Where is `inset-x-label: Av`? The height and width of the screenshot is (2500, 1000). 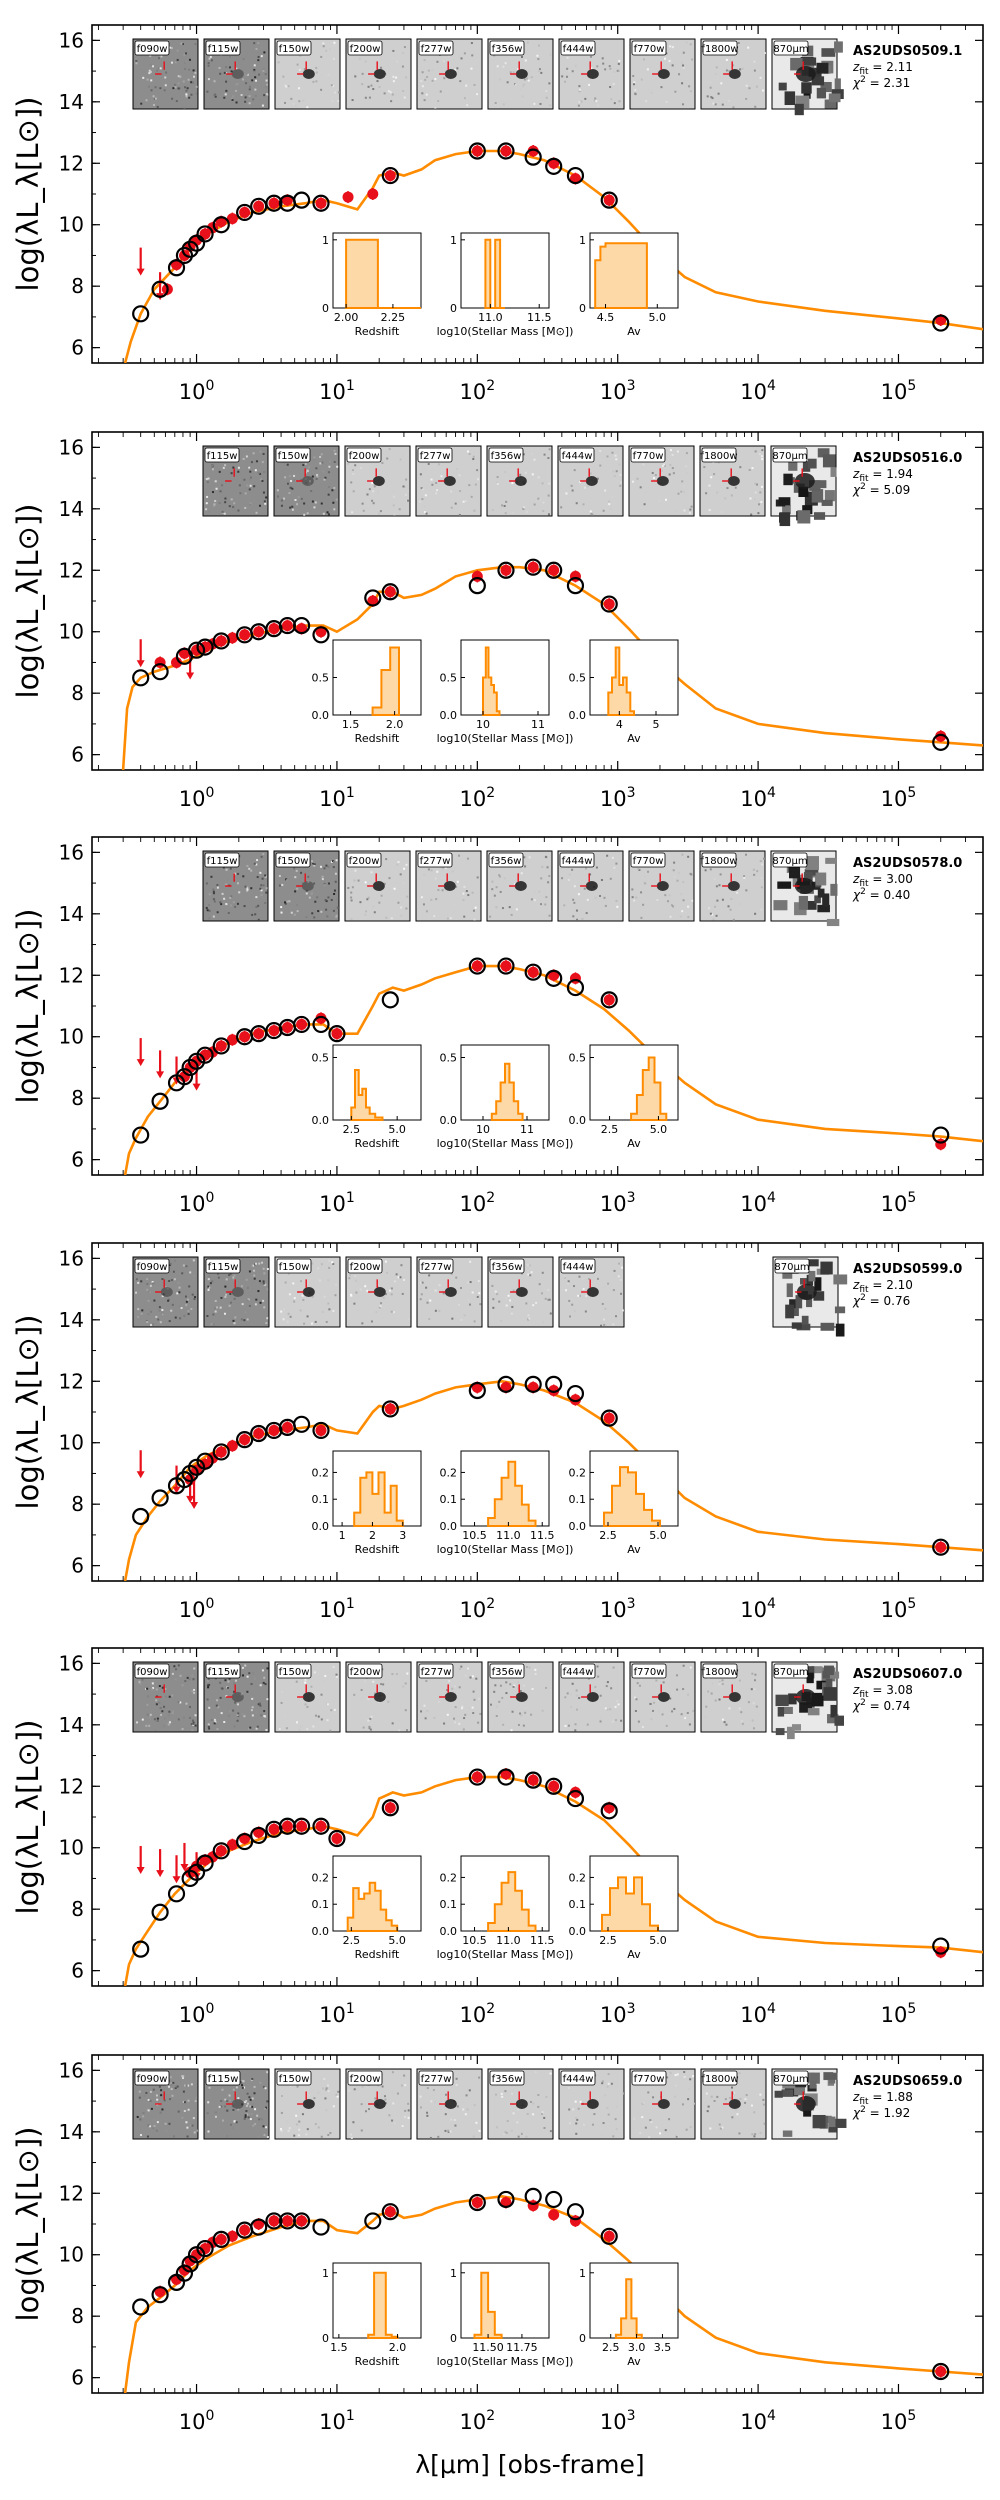 inset-x-label: Av is located at coordinates (634, 1143).